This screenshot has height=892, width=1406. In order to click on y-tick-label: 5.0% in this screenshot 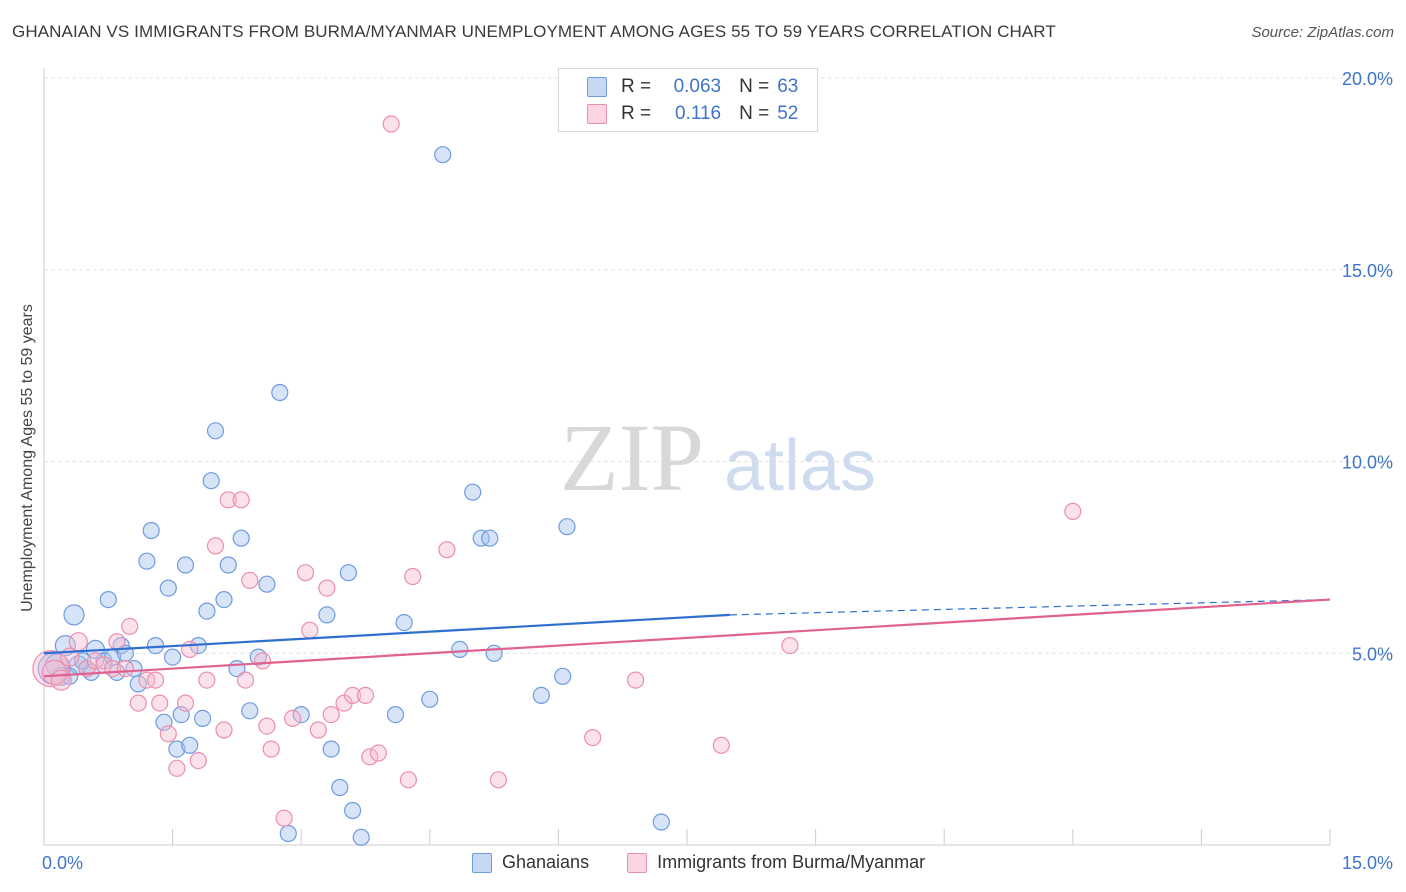, I will do `click(1372, 654)`.